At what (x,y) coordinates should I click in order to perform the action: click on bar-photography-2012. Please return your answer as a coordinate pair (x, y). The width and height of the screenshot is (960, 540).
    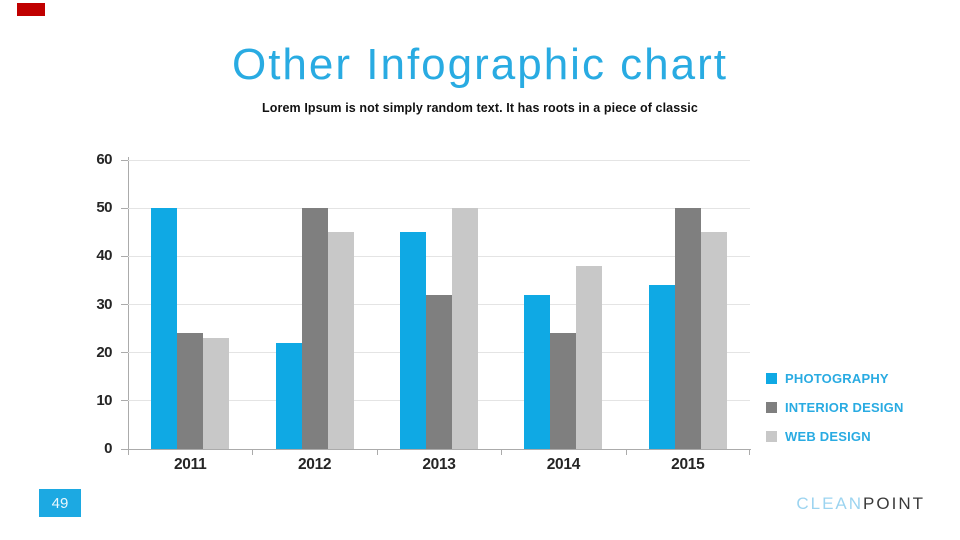
    Looking at the image, I should click on (288, 396).